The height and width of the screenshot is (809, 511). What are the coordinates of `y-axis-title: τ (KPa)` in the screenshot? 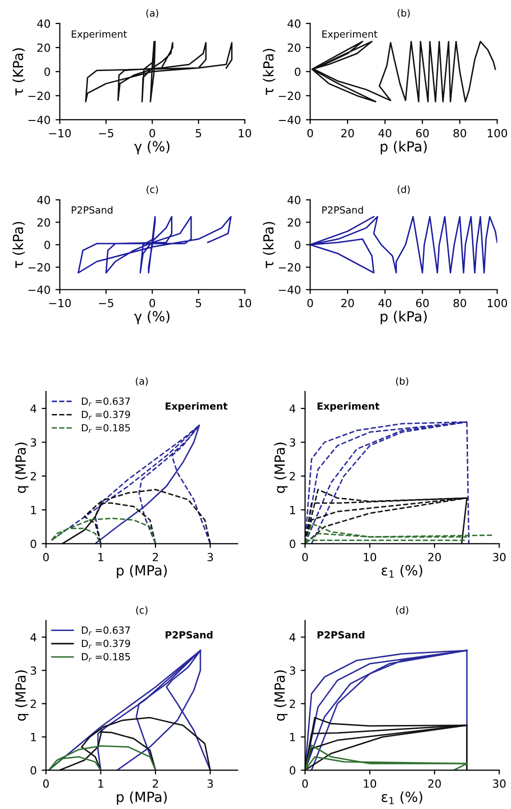 It's located at (18, 72).